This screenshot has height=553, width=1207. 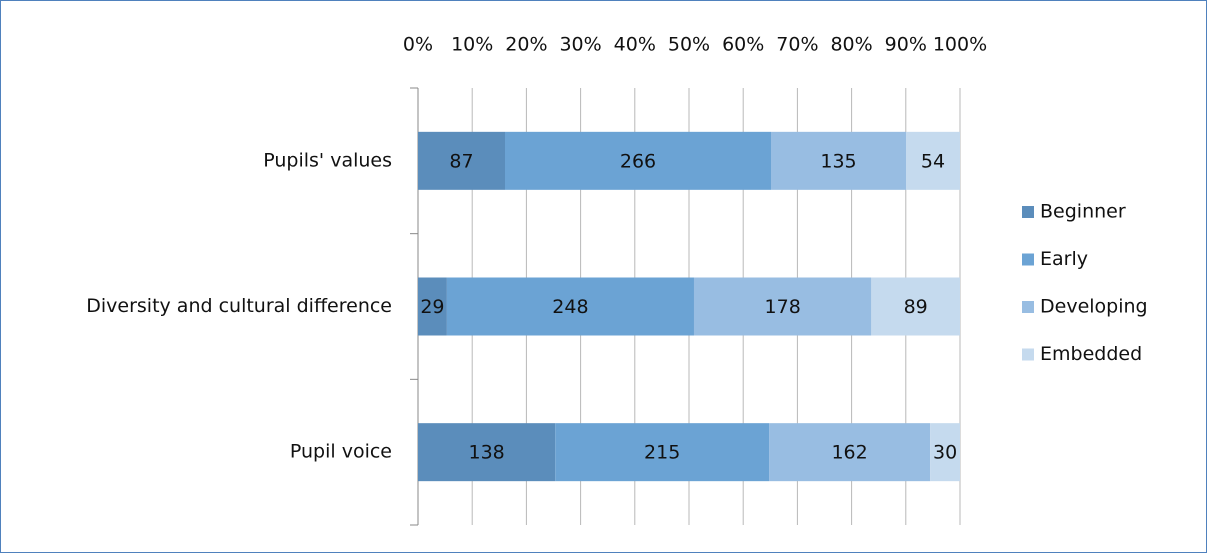 I want to click on data-label: 215, so click(x=662, y=453).